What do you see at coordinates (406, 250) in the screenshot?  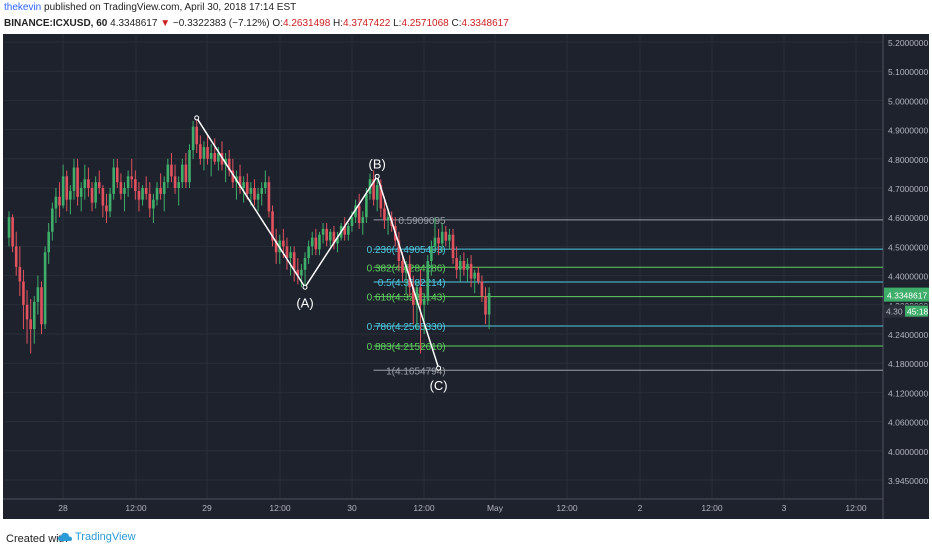 I see `fib-level-label: 0.236(4.4905493)` at bounding box center [406, 250].